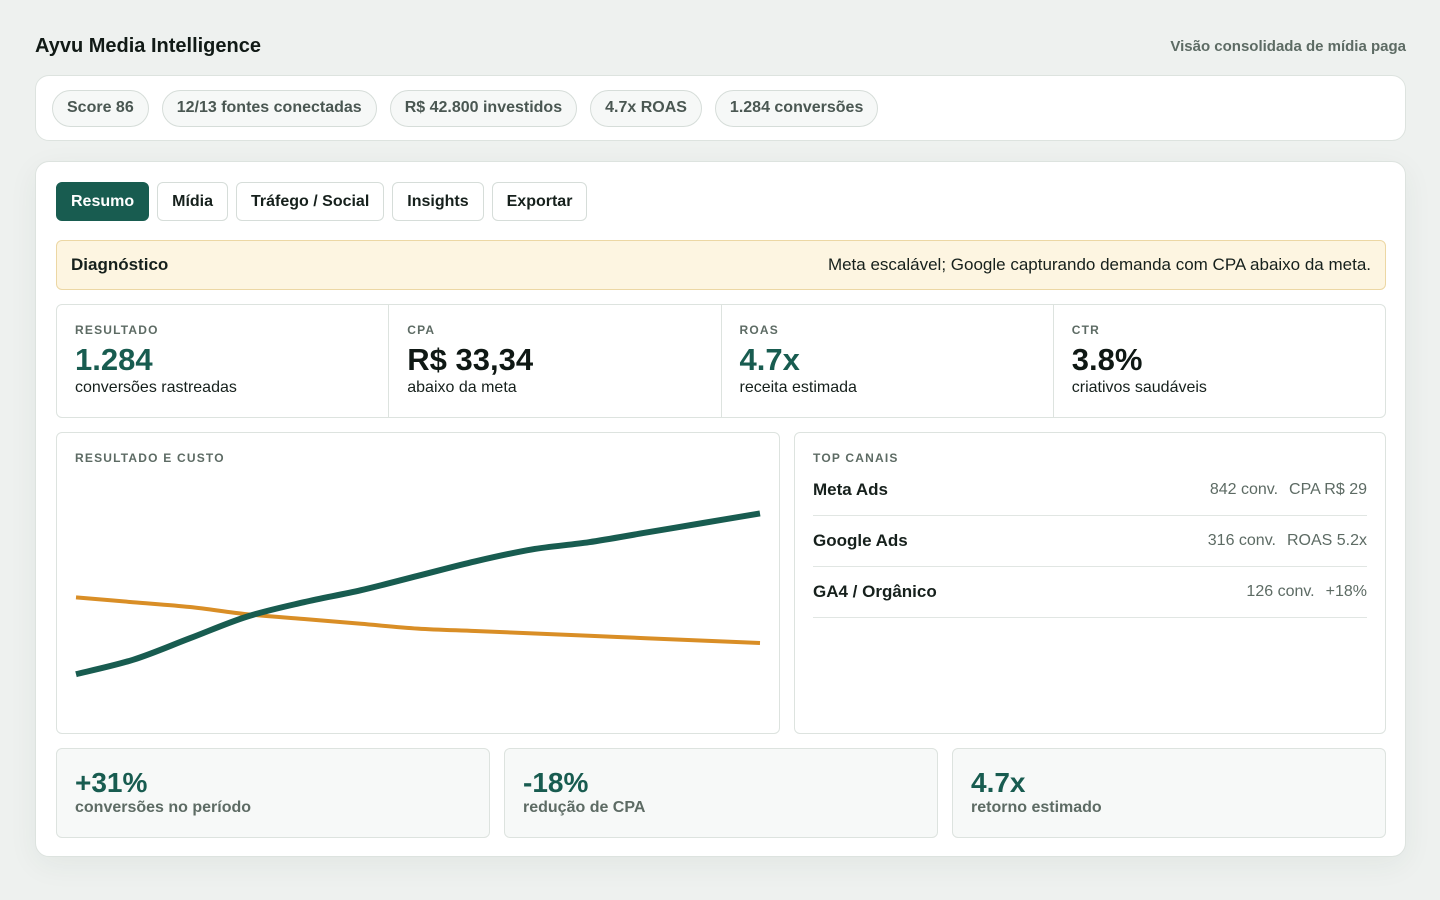  What do you see at coordinates (998, 782) in the screenshot?
I see `summary-value: 4.7x` at bounding box center [998, 782].